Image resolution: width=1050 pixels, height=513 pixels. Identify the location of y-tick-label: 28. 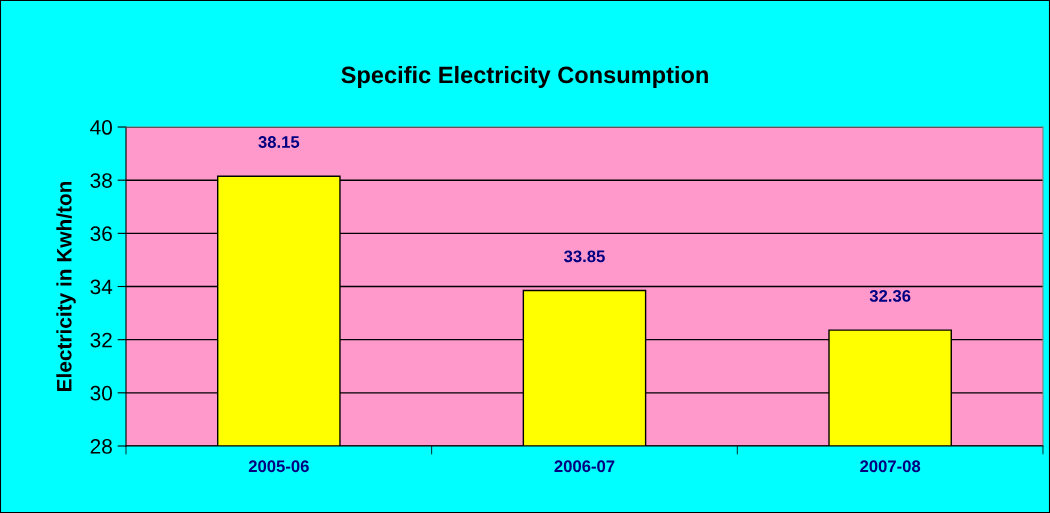
(101, 446).